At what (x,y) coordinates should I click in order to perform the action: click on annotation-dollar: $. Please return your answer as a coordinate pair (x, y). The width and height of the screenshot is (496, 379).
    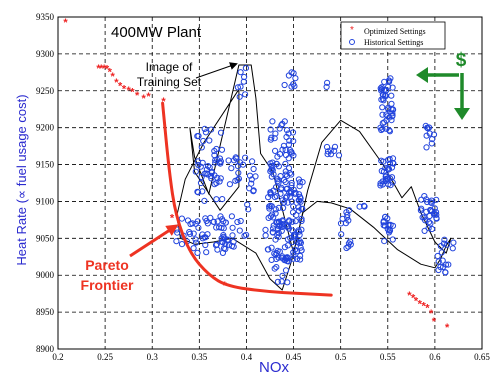
    Looking at the image, I should click on (443, 85).